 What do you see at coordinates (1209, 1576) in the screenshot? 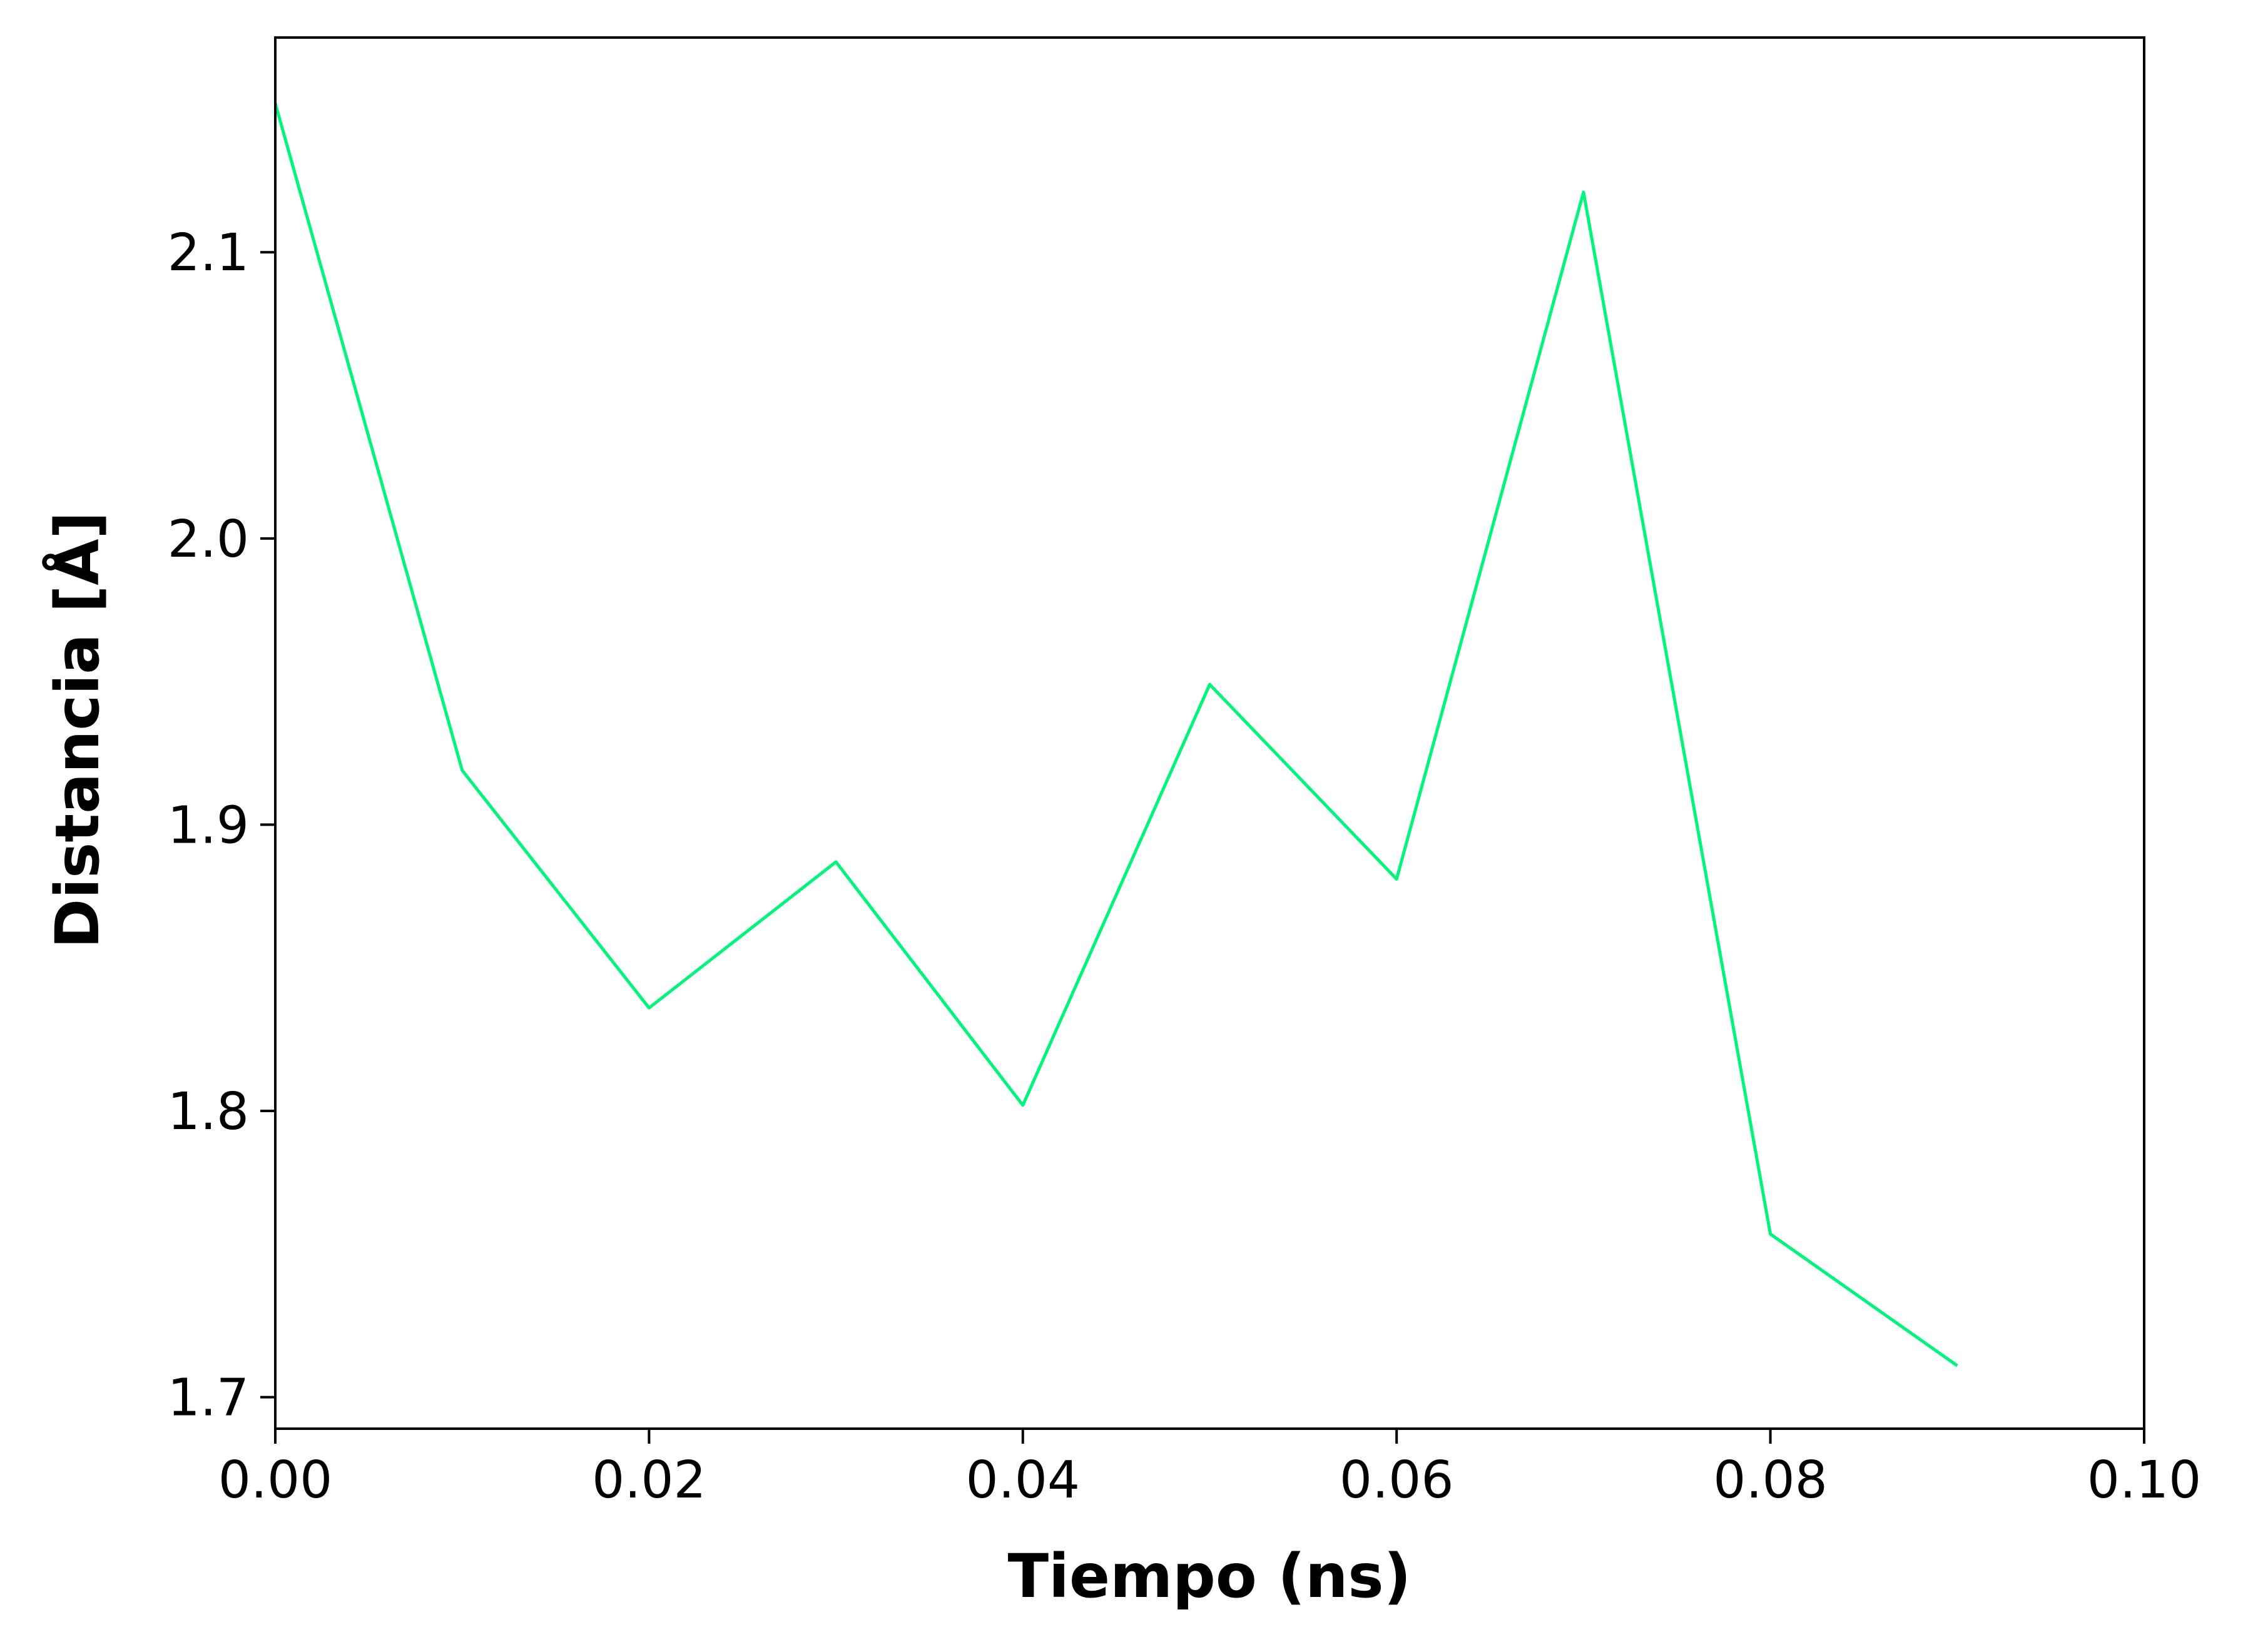
I see `x-axis-title: Tiempo (ns)` at bounding box center [1209, 1576].